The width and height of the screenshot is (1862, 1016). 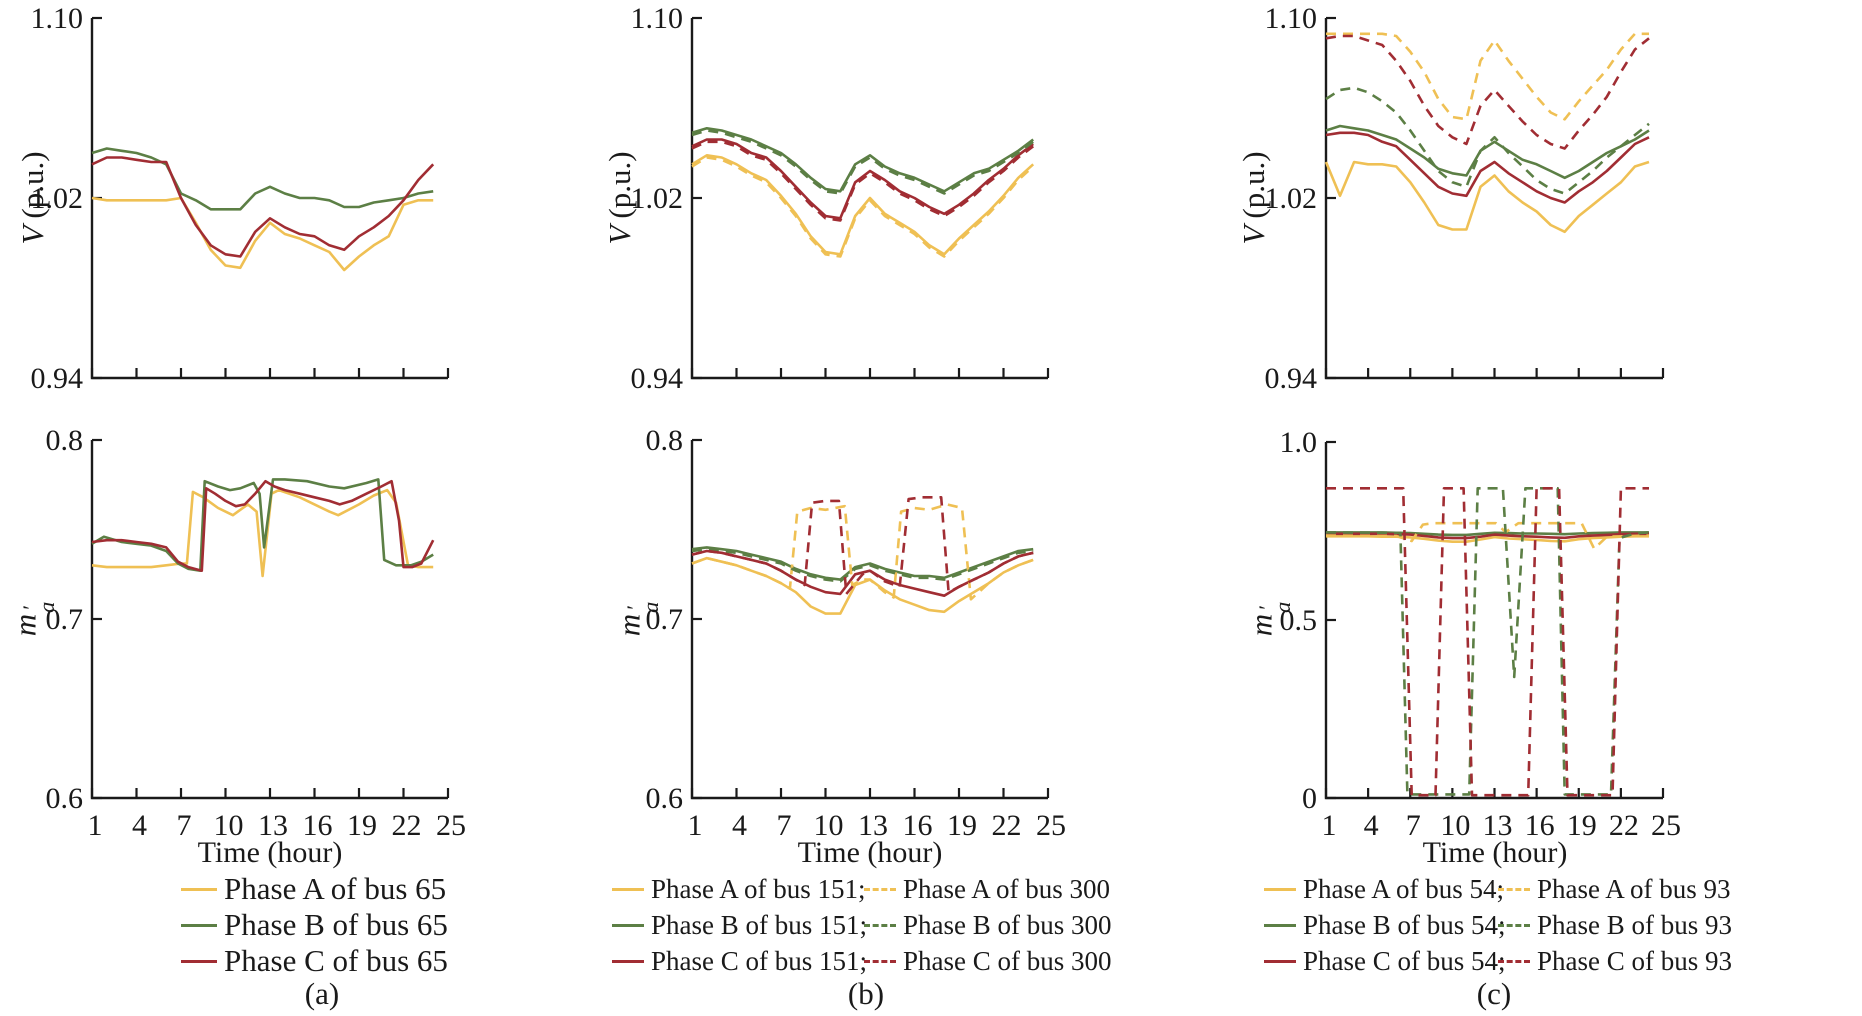 What do you see at coordinates (870, 852) in the screenshot?
I see `x-axis-label-b: Time (hour)` at bounding box center [870, 852].